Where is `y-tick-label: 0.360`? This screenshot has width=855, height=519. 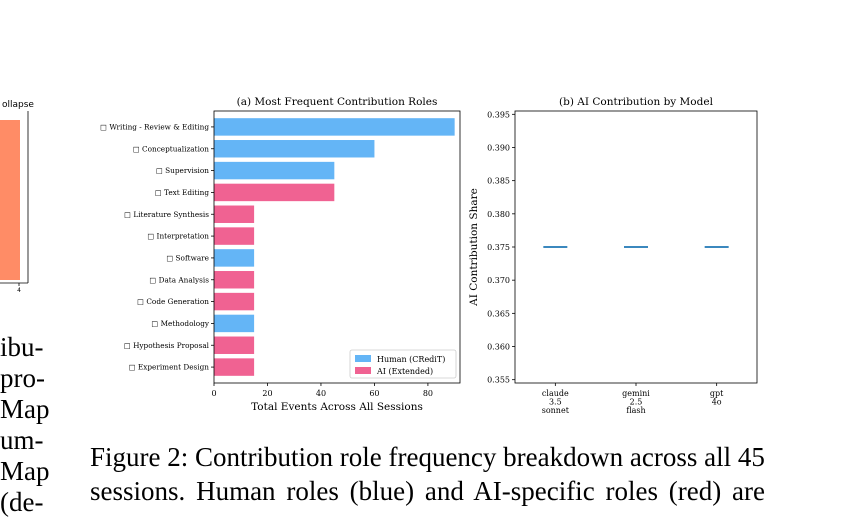 y-tick-label: 0.360 is located at coordinates (498, 347).